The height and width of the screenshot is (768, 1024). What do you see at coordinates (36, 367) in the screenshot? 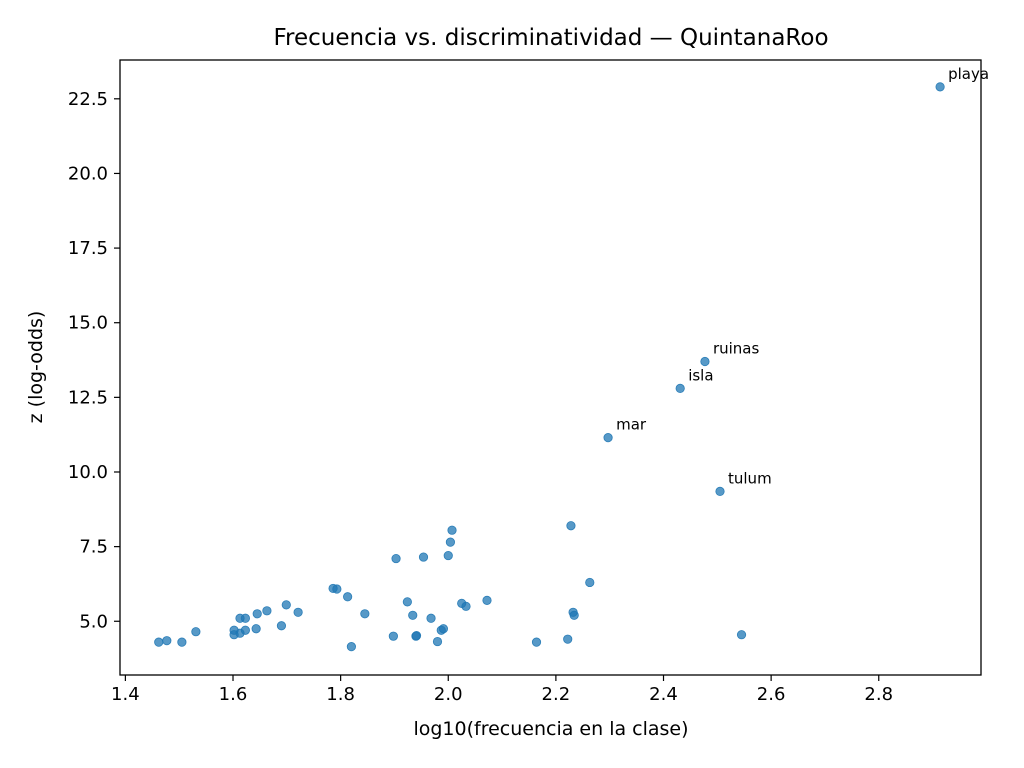
I see `y-axis-label: z (log-odds)` at bounding box center [36, 367].